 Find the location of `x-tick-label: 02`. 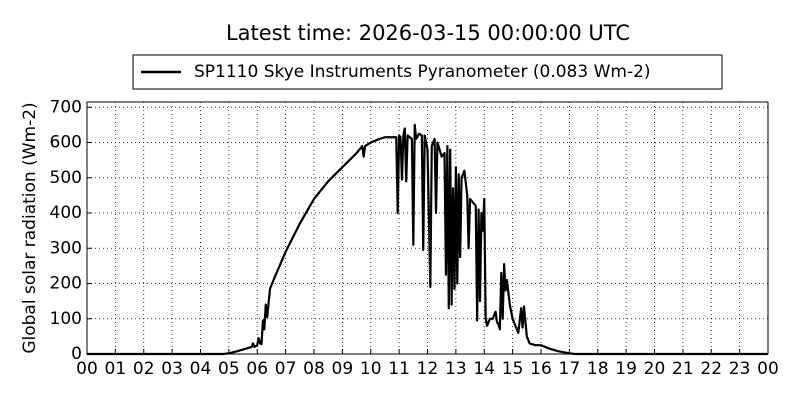

x-tick-label: 02 is located at coordinates (144, 369).